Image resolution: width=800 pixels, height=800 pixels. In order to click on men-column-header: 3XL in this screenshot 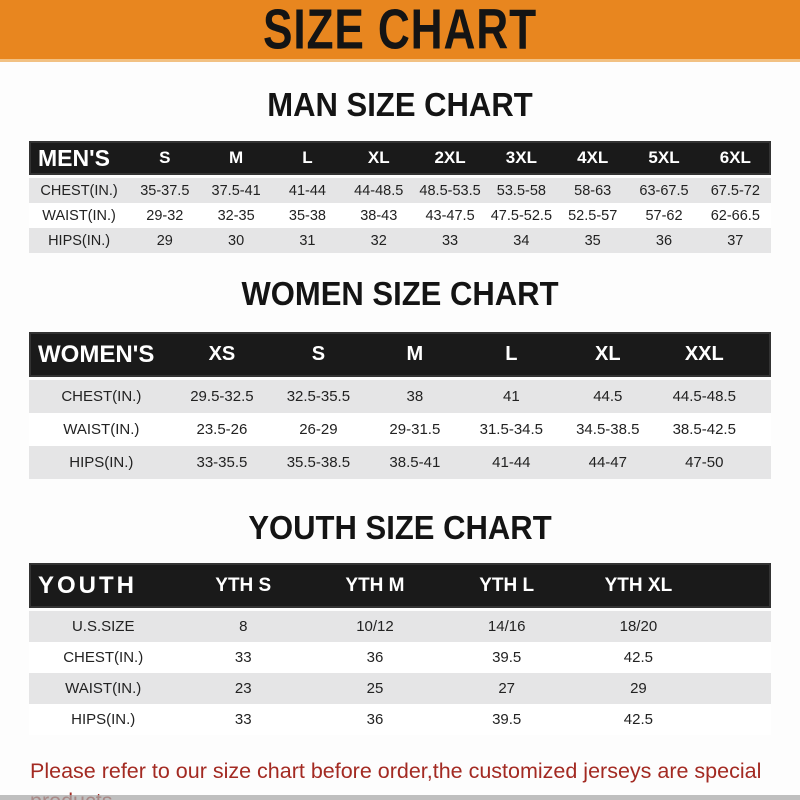, I will do `click(521, 157)`.